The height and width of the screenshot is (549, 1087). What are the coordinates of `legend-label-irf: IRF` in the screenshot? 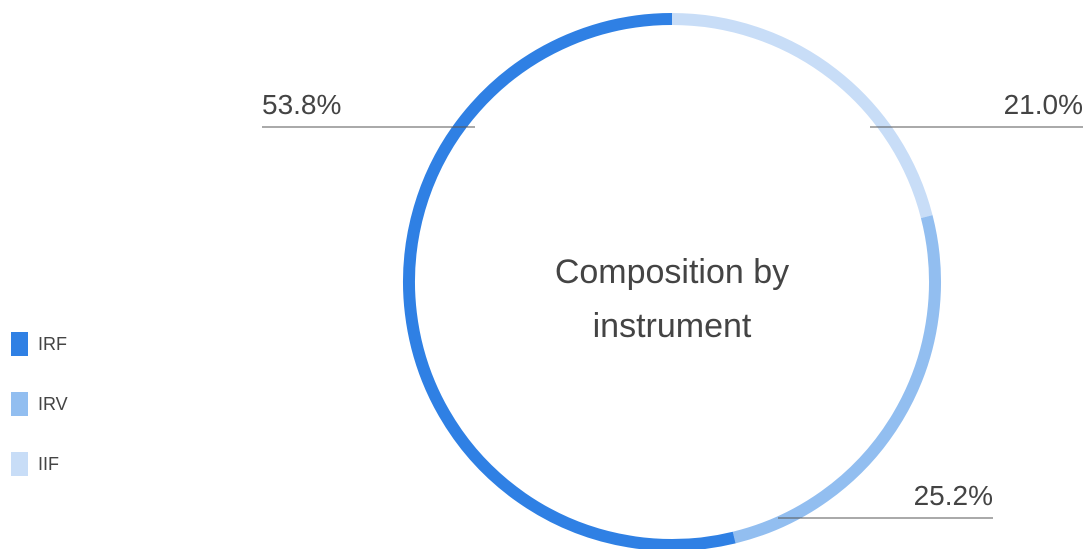 It's located at (52, 344).